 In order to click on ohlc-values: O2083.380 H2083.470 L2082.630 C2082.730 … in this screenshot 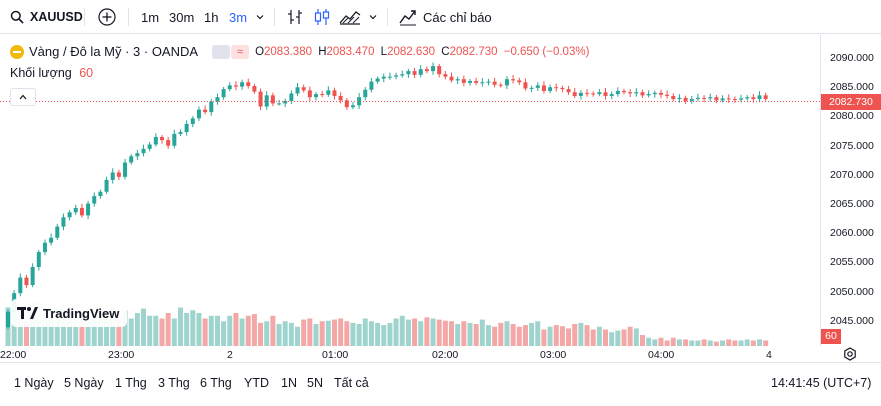, I will do `click(422, 51)`.